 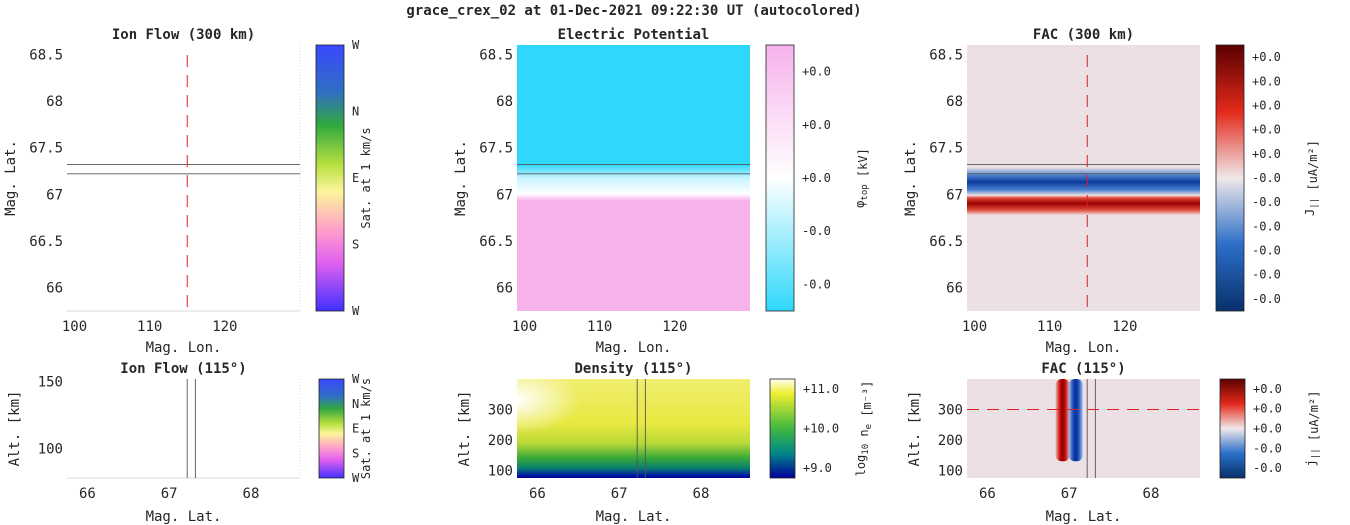 What do you see at coordinates (817, 468) in the screenshot?
I see `colorbar-tick-label: +9.0` at bounding box center [817, 468].